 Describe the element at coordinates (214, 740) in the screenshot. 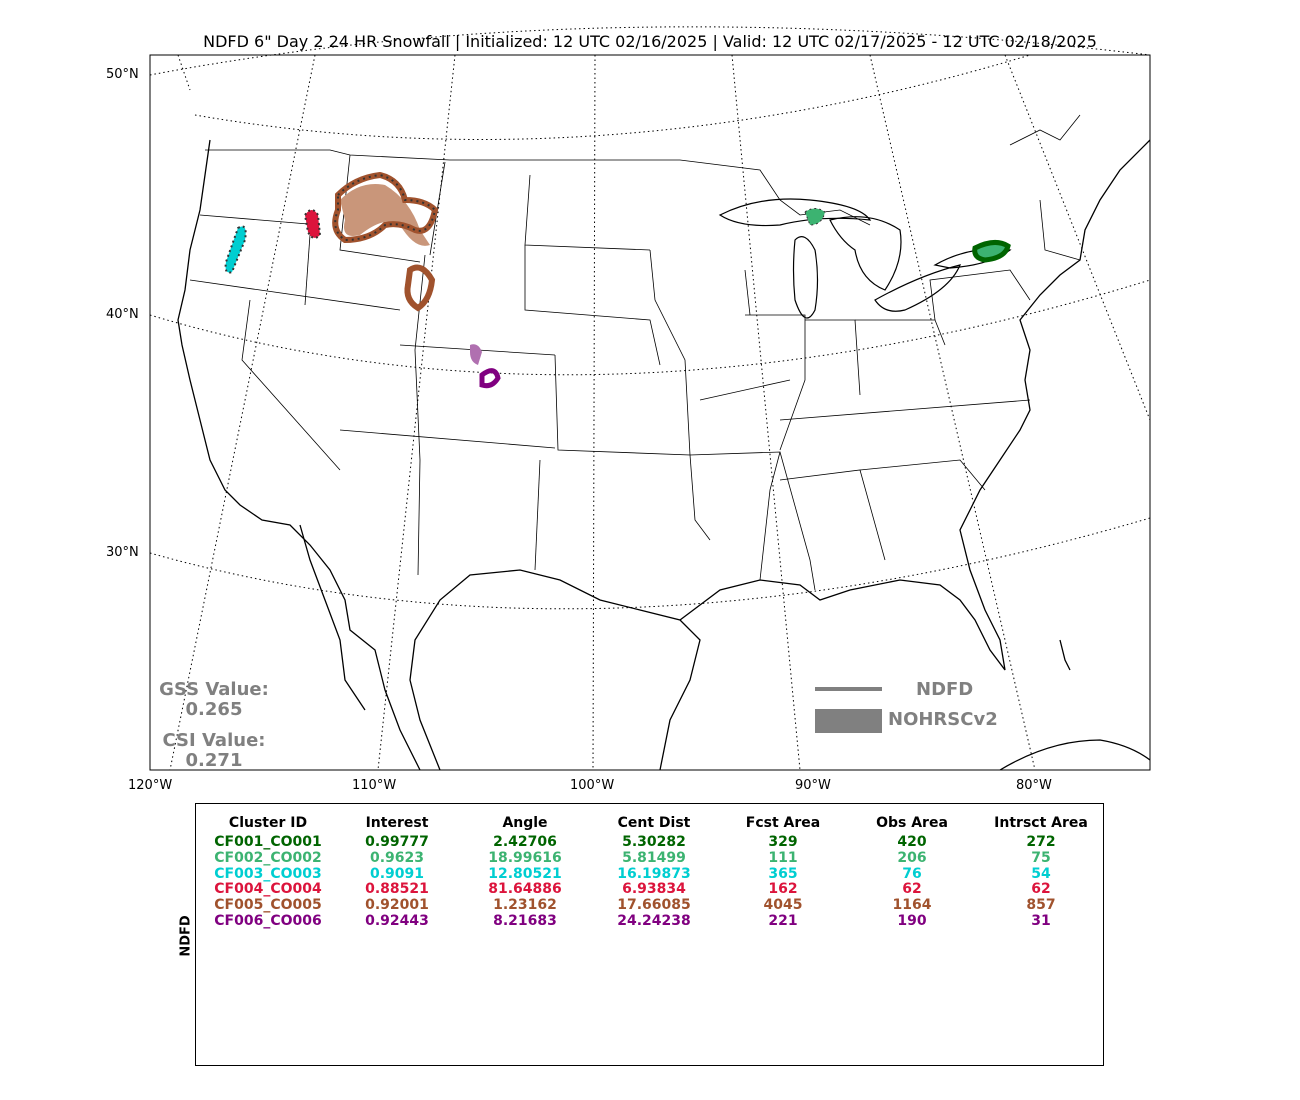

I see `csi-label: CSI Value:` at that location.